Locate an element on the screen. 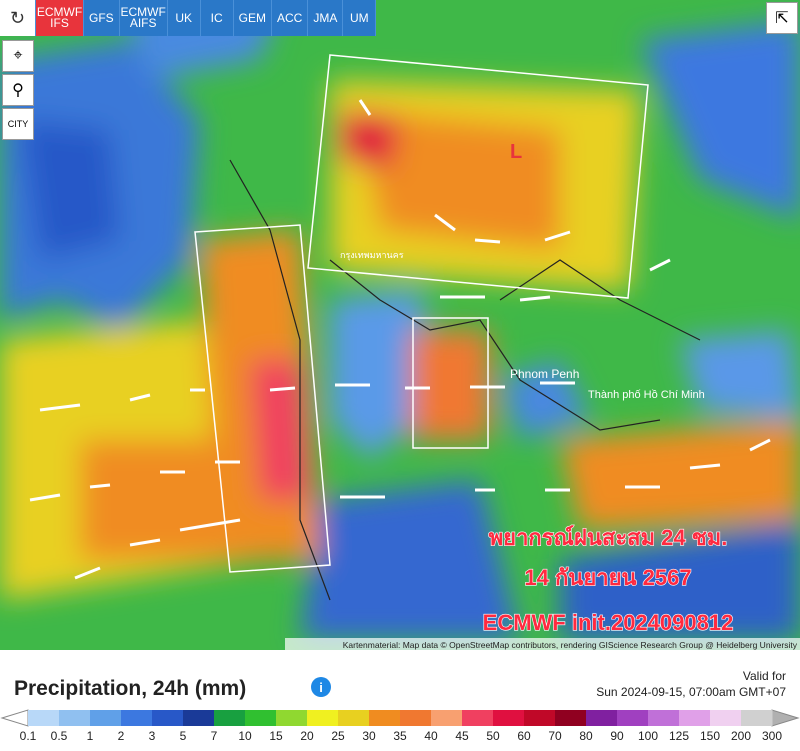  legend-title: Precipitation, 24h (mm) is located at coordinates (130, 688).